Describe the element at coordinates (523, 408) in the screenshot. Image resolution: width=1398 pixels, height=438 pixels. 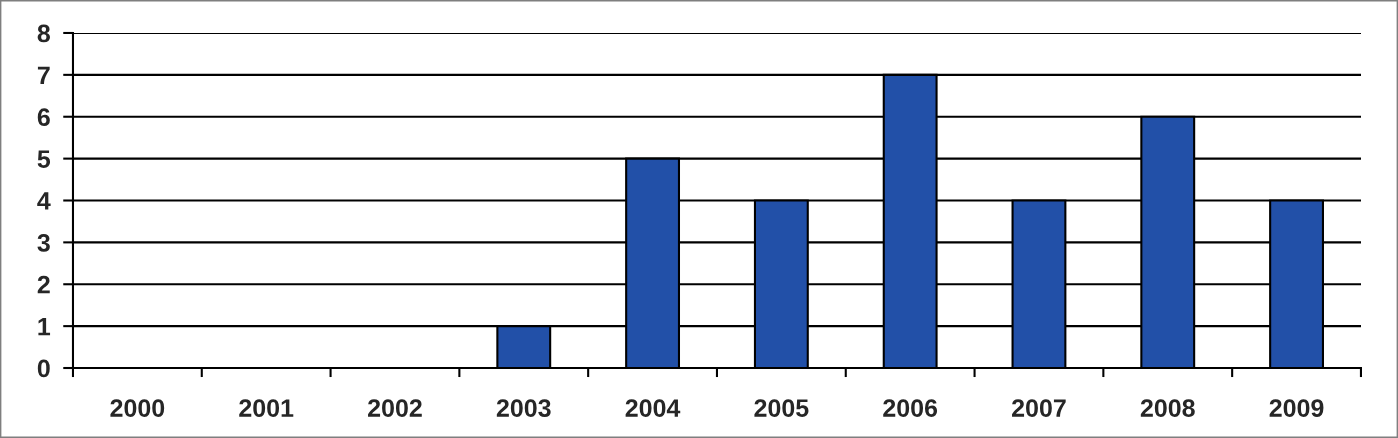
I see `x-tick-label: 2003` at that location.